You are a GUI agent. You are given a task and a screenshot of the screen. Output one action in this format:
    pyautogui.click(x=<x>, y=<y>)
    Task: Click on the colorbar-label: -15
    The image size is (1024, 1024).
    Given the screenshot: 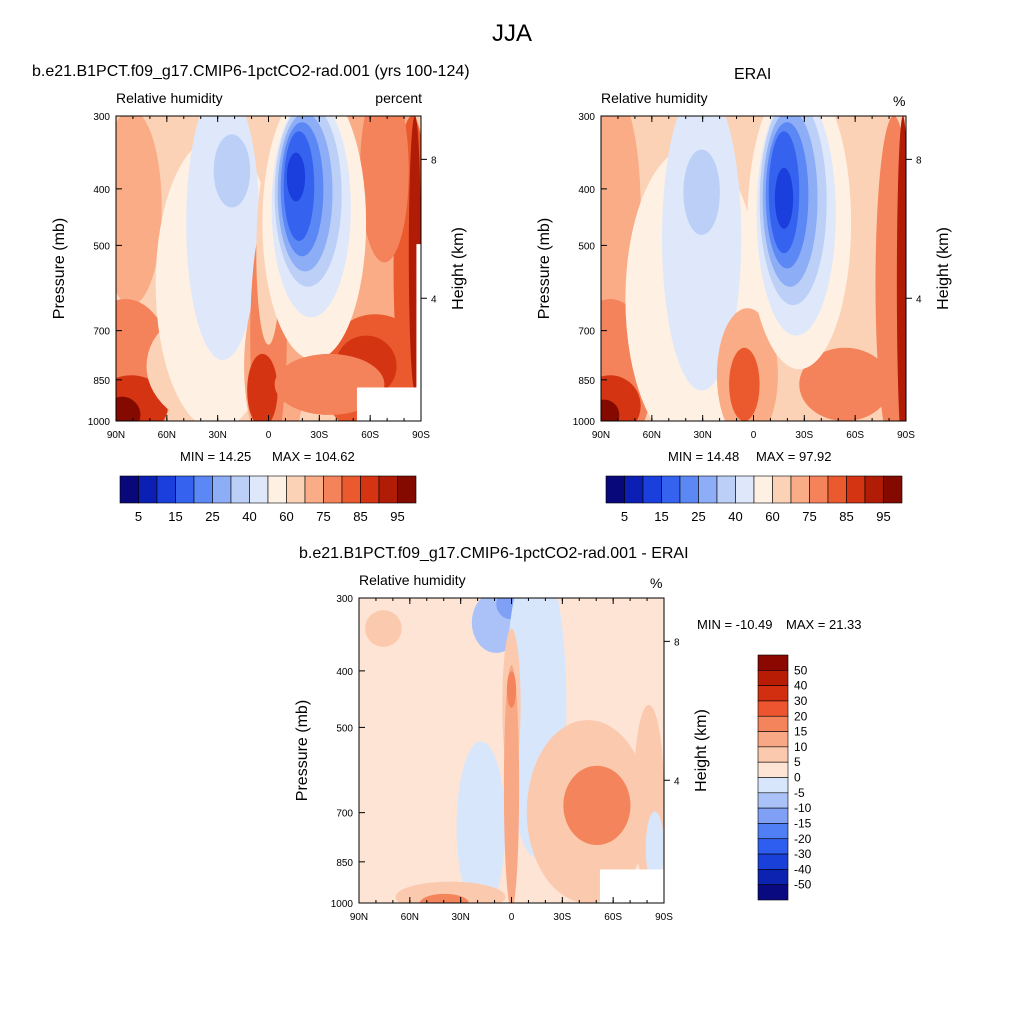 What is the action you would take?
    pyautogui.click(x=803, y=823)
    